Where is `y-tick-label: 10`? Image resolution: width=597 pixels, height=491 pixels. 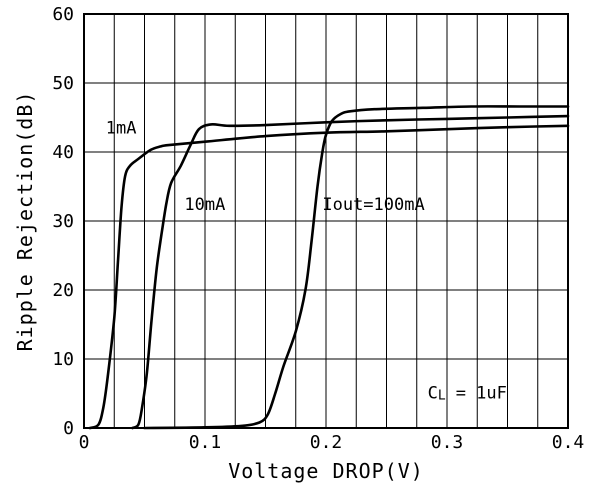
y-tick-label: 10 is located at coordinates (63, 359).